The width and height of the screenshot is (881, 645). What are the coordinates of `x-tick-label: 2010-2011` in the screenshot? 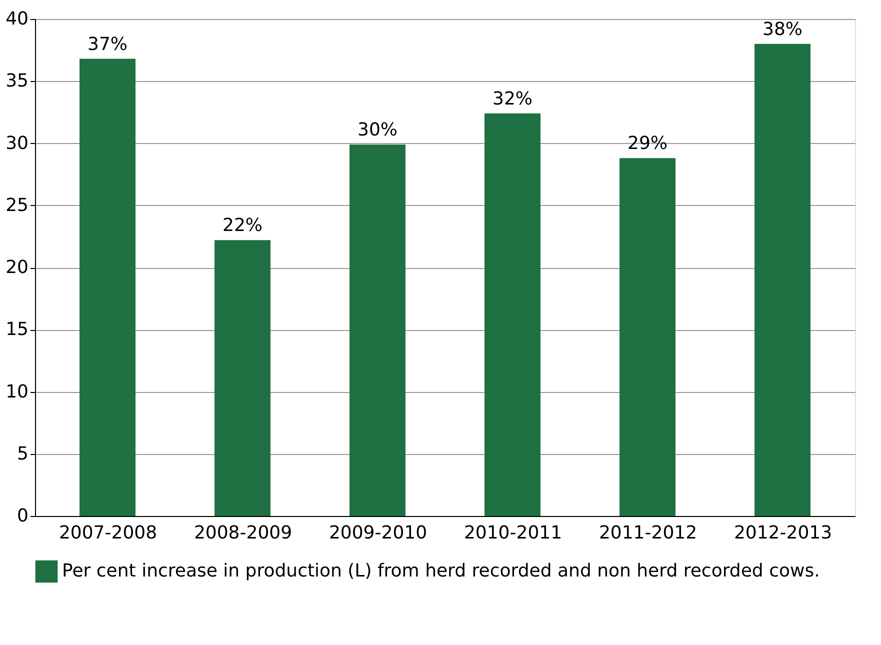 It's located at (513, 533).